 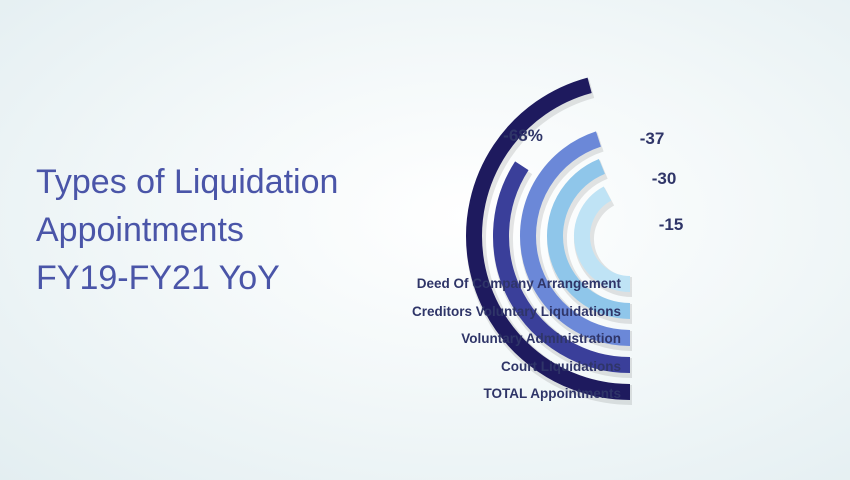 I want to click on value-label: -30, so click(x=664, y=178).